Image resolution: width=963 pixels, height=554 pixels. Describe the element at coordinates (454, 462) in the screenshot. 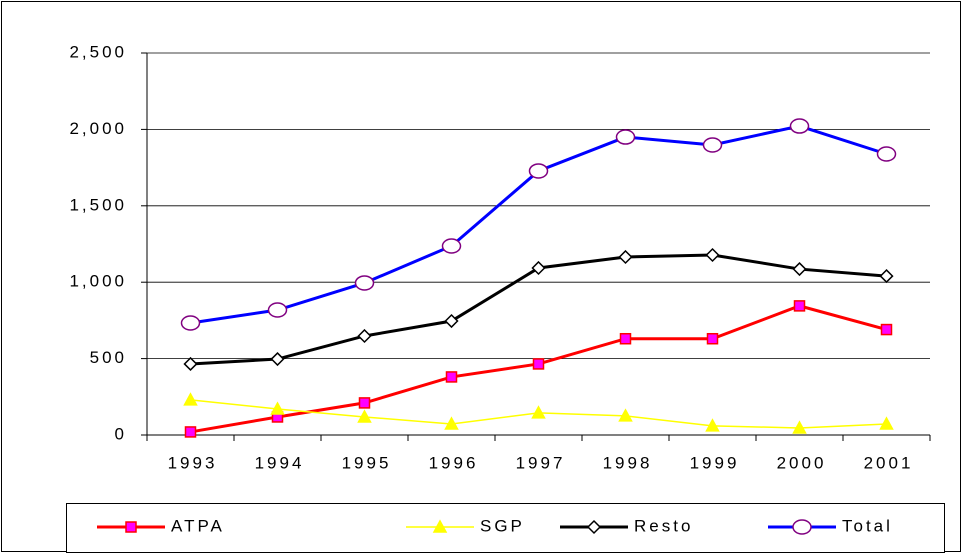

I see `x-tick-label: 1996` at that location.